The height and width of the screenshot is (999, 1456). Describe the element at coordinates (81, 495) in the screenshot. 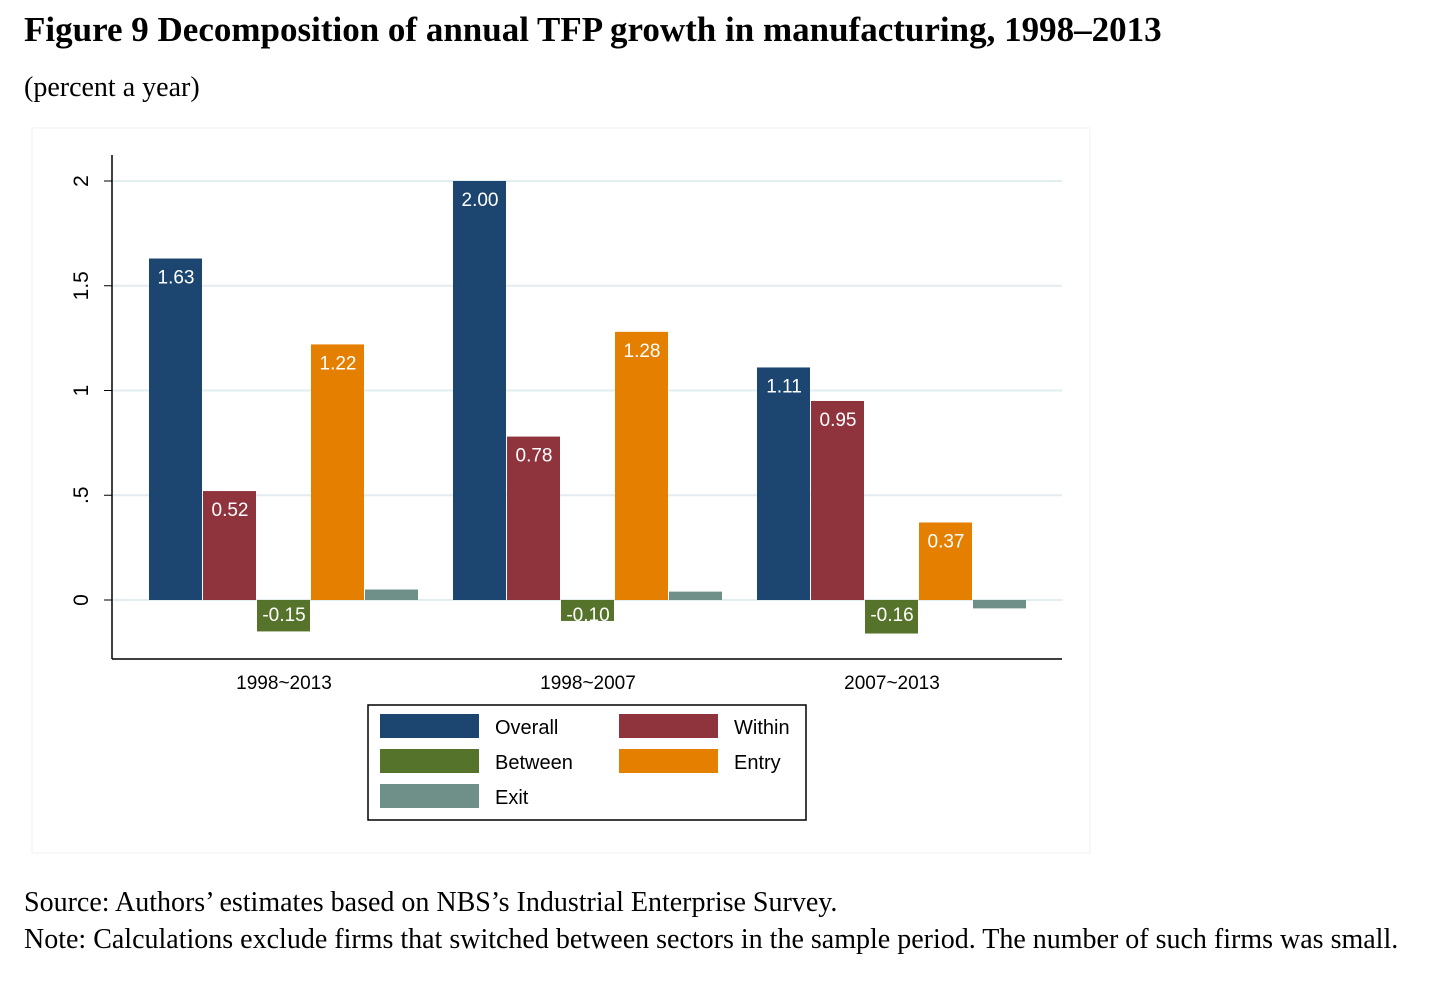

I see `y-tick-label: .5` at that location.